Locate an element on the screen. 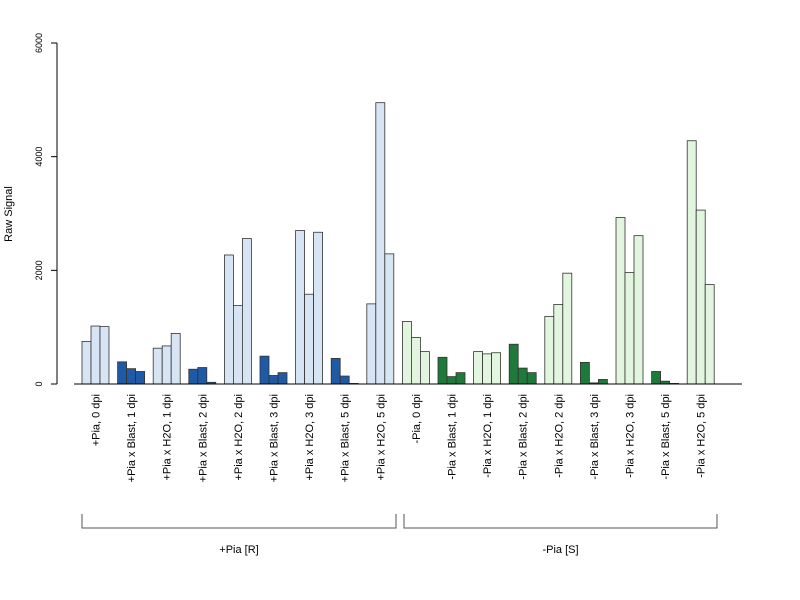 This screenshot has height=600, width=800. category-label: +Pia, 0 dpi is located at coordinates (97, 420).